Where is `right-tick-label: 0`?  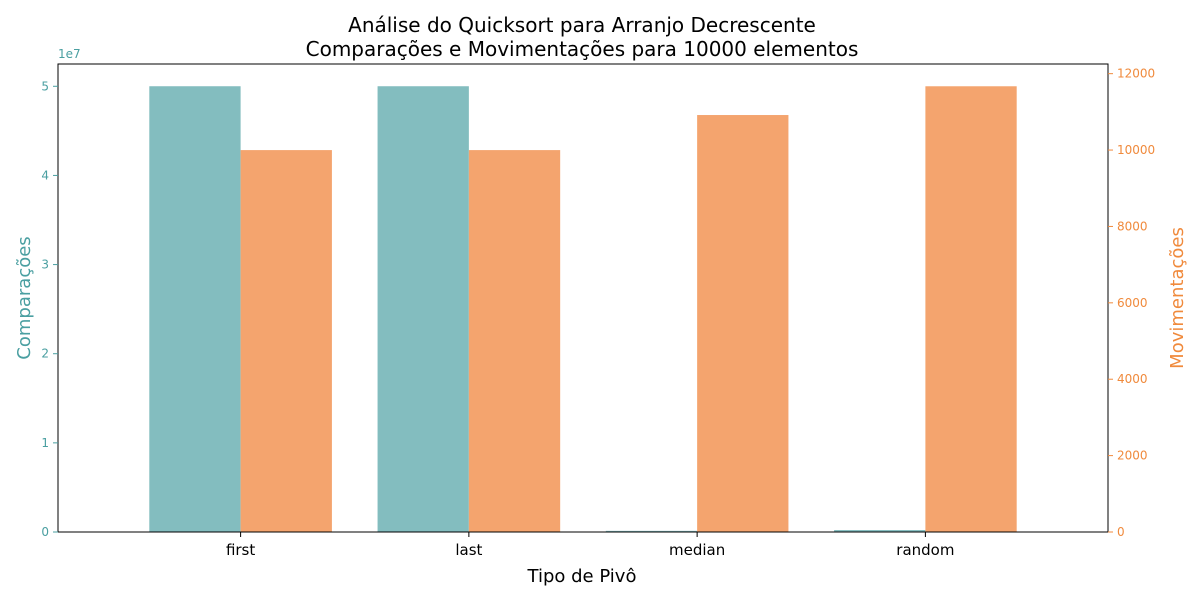 right-tick-label: 0 is located at coordinates (1121, 532).